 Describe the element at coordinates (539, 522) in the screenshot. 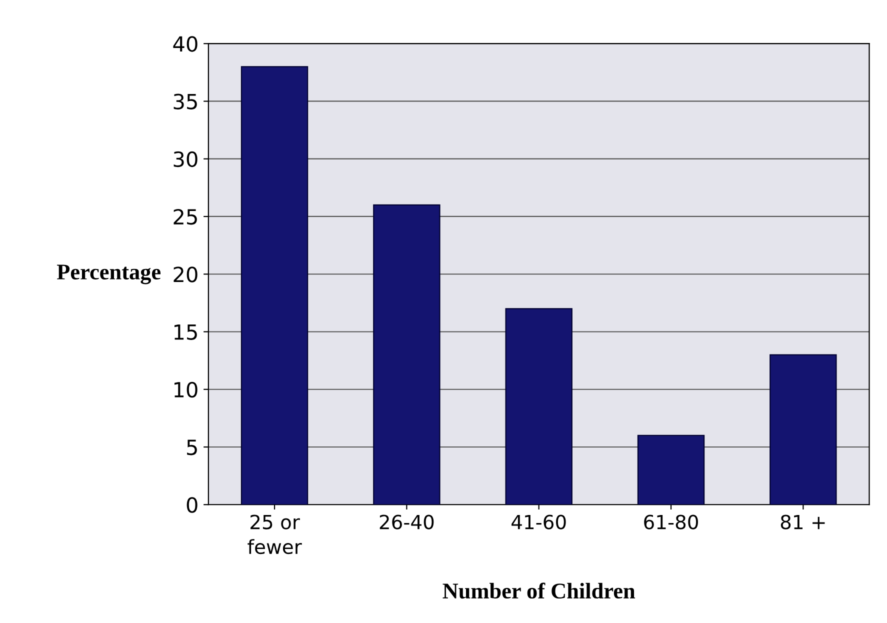

I see `x-tick-label: 41-60` at that location.